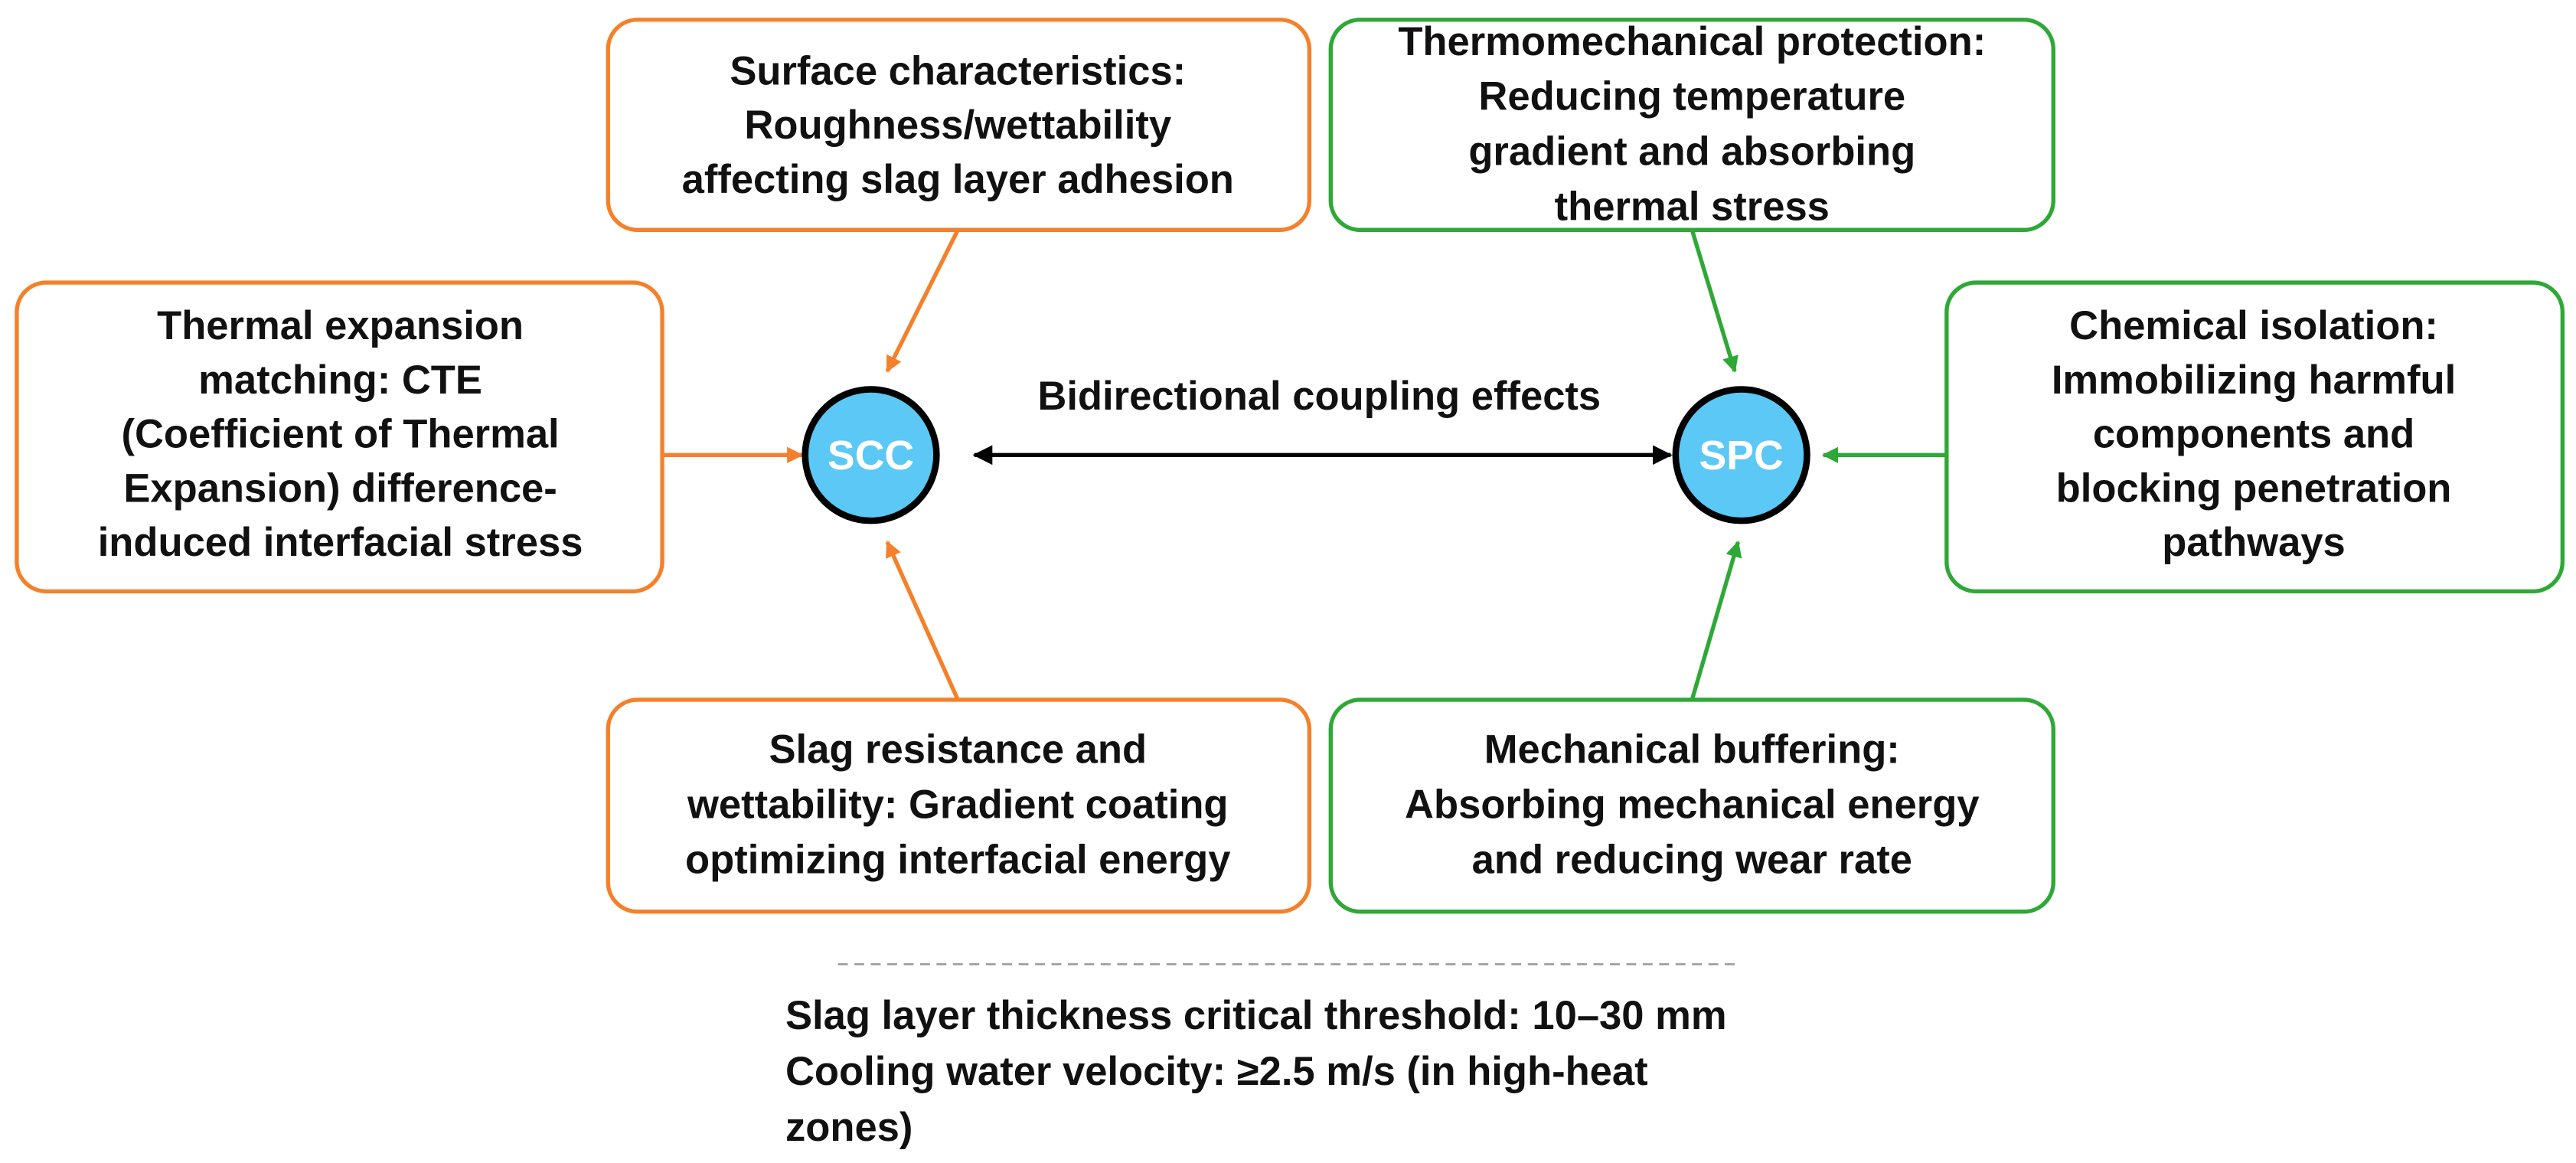 Image resolution: width=2576 pixels, height=1163 pixels. I want to click on box-text: Chemical isolation:, so click(2253, 325).